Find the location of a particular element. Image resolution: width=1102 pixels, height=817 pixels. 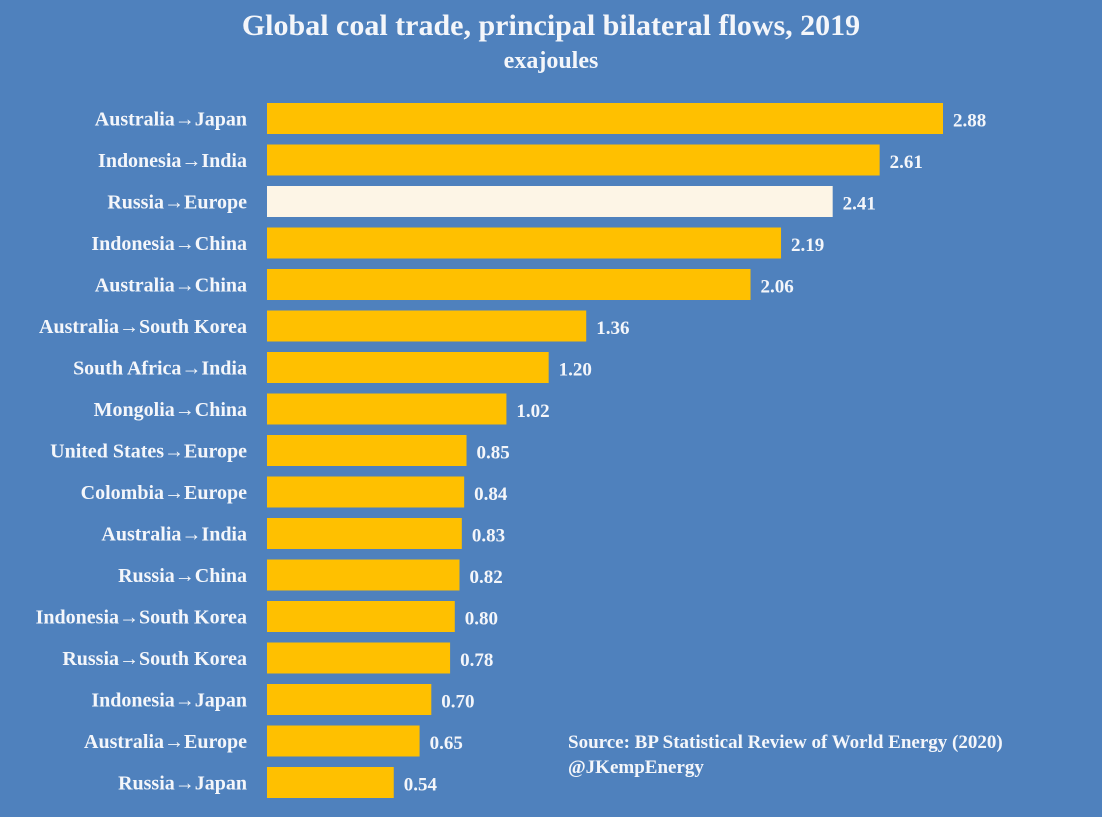

category-label: United States→Europe is located at coordinates (148, 452).